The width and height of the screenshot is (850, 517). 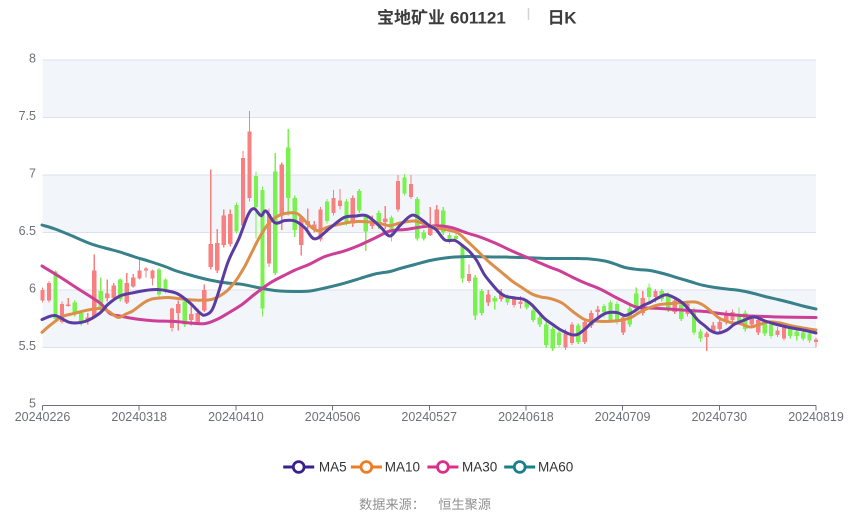 What do you see at coordinates (32, 289) in the screenshot?
I see `svg-text: 6` at bounding box center [32, 289].